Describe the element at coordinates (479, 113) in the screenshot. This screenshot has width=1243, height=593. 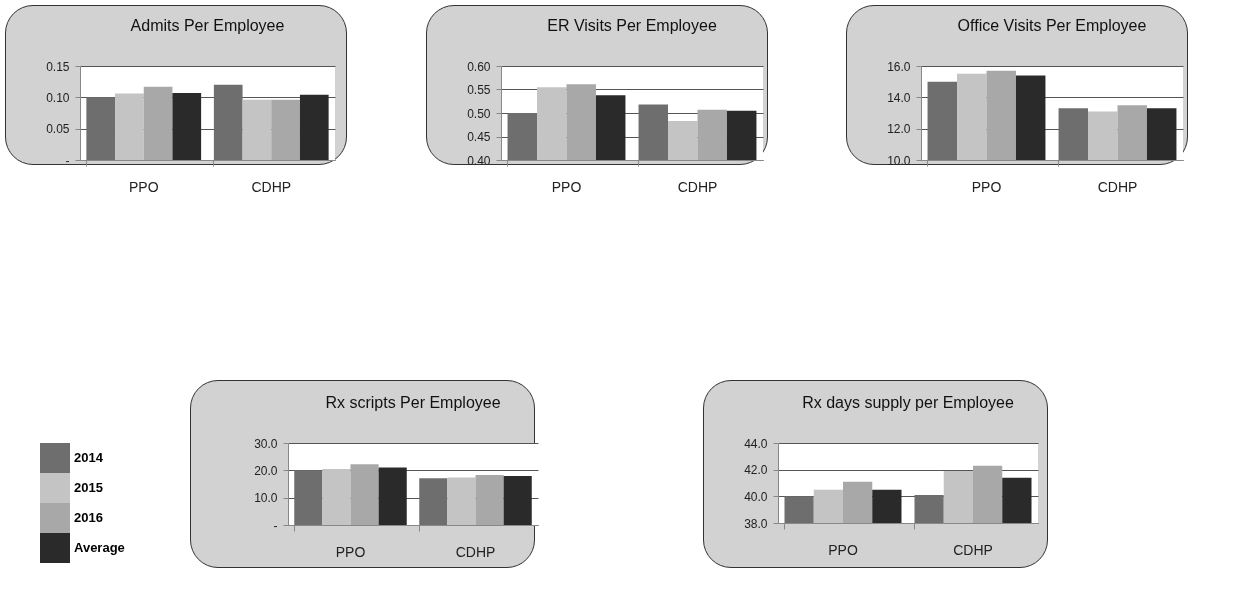
I see `y-tick-label: 0.50` at that location.